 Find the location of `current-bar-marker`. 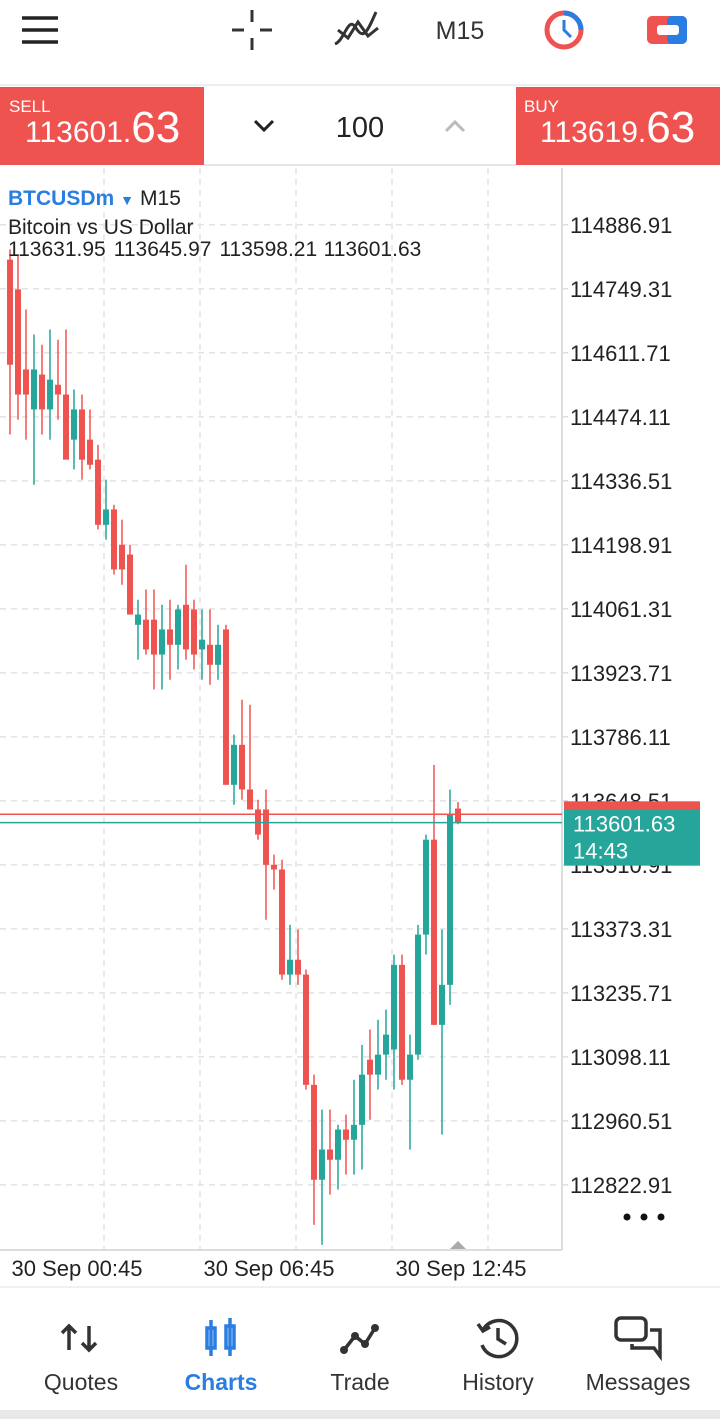

current-bar-marker is located at coordinates (458, 1245).